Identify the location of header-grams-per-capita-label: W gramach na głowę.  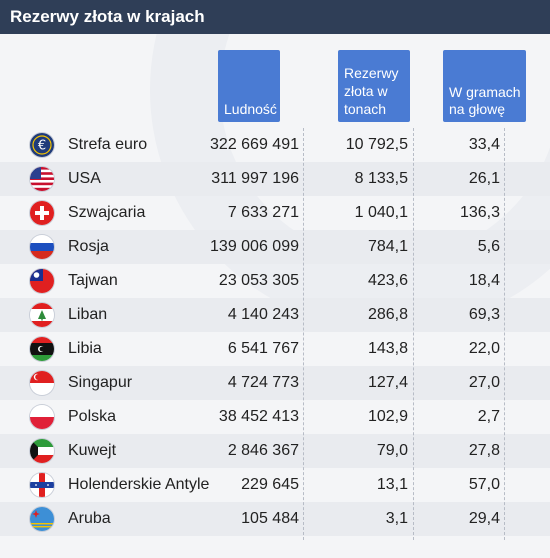
(485, 100).